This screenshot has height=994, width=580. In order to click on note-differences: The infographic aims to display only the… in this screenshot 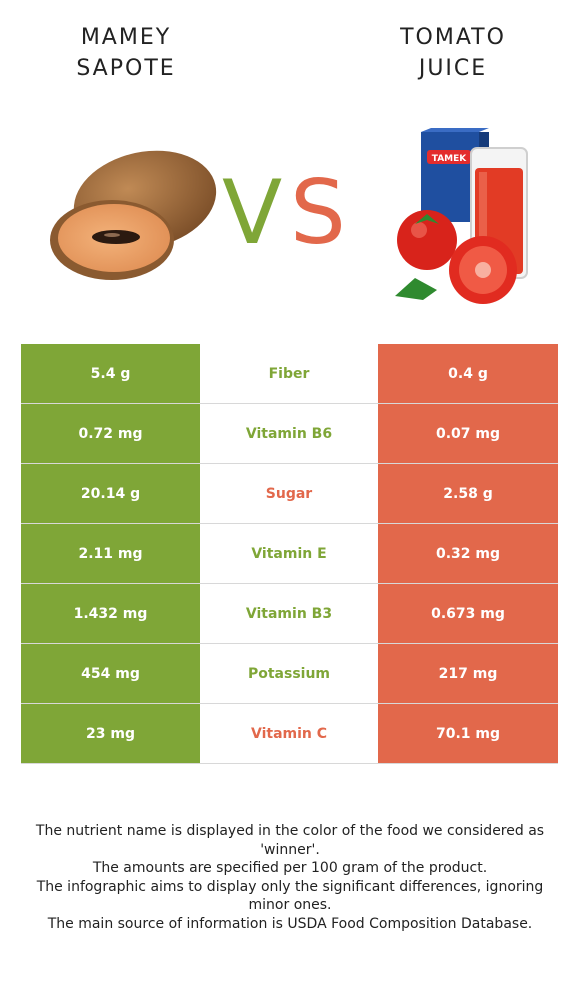, I will do `click(290, 896)`.